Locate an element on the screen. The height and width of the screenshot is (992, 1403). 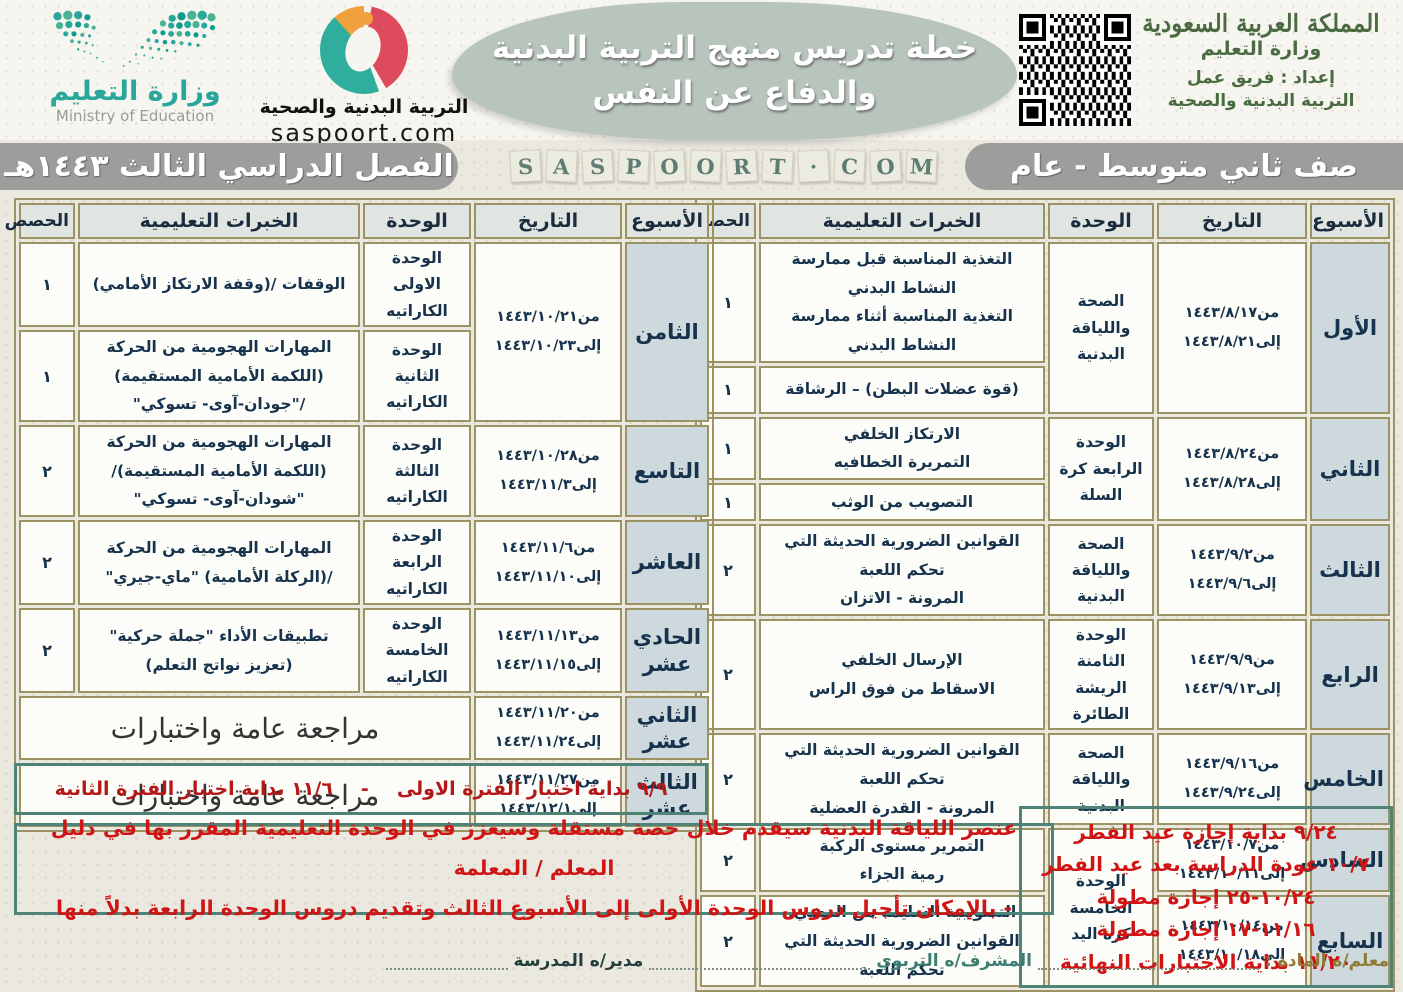
holiday-line: ٩/٢٤ بداية إجازة عيد الفطر is located at coordinates (1206, 832).